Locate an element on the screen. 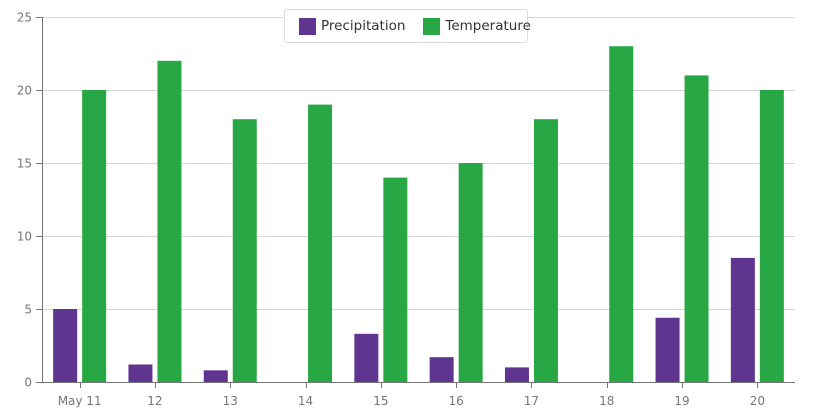  temperature-swatch-icon is located at coordinates (432, 26).